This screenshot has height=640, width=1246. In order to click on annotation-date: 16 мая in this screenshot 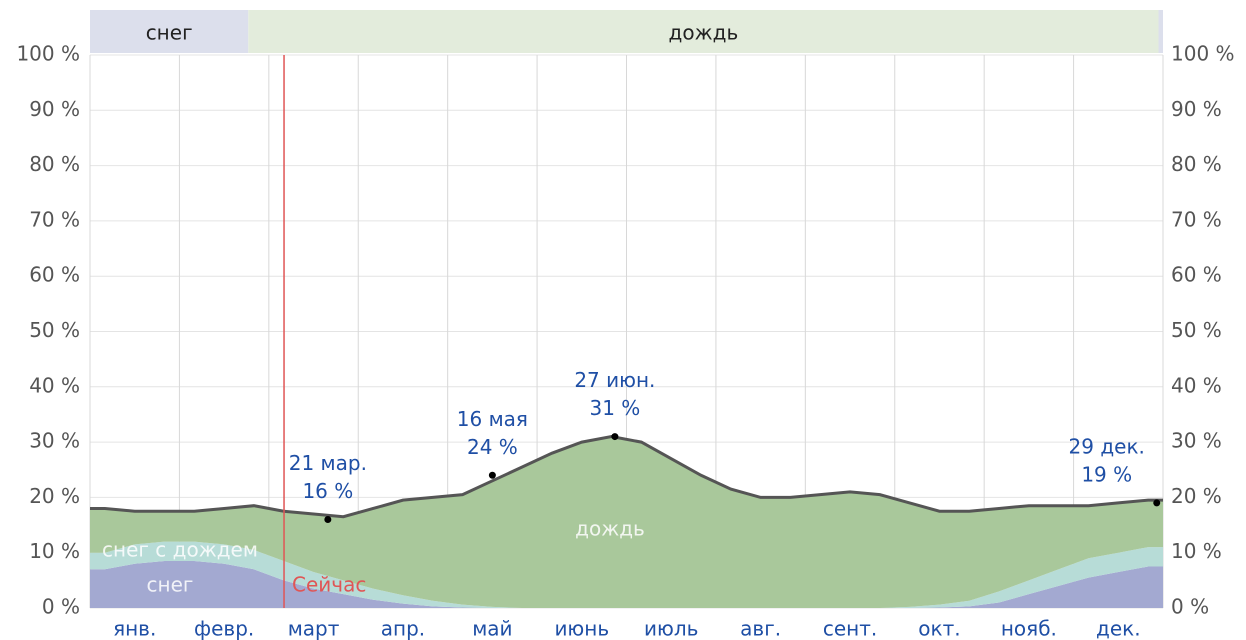, I will do `click(492, 419)`.